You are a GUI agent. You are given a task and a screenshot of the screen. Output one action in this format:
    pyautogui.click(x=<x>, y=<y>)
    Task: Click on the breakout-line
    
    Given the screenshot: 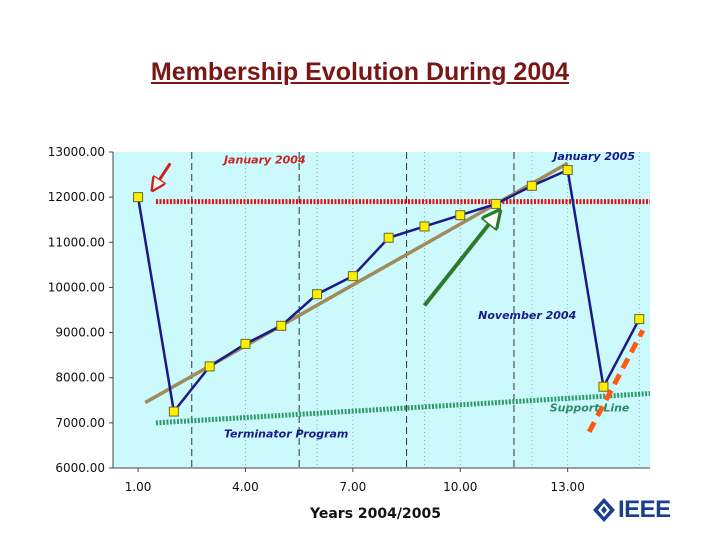 What is the action you would take?
    pyautogui.click(x=616, y=381)
    